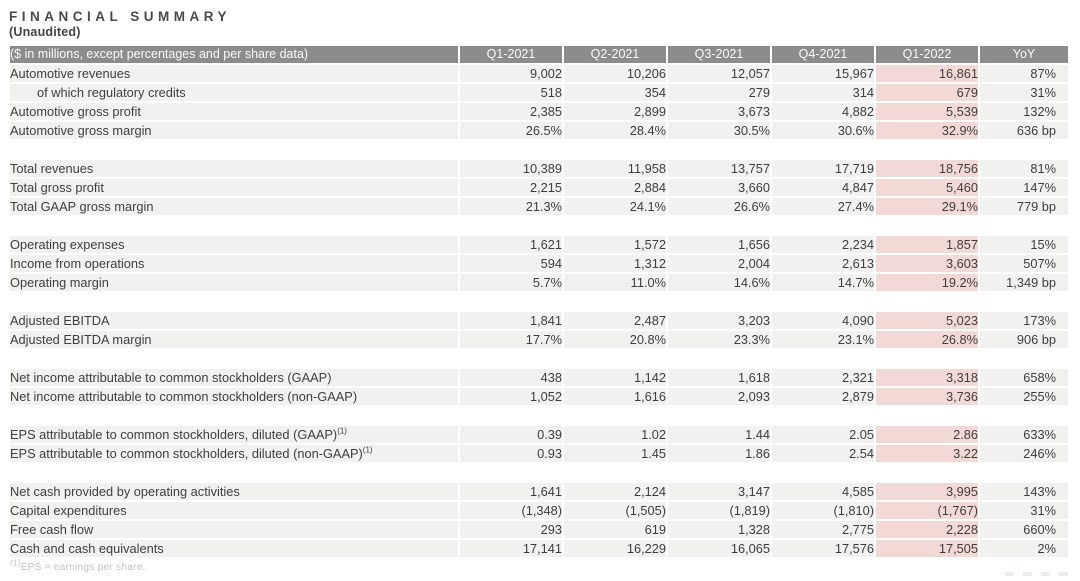  I want to click on cell-yoy: 246%, so click(1024, 453).